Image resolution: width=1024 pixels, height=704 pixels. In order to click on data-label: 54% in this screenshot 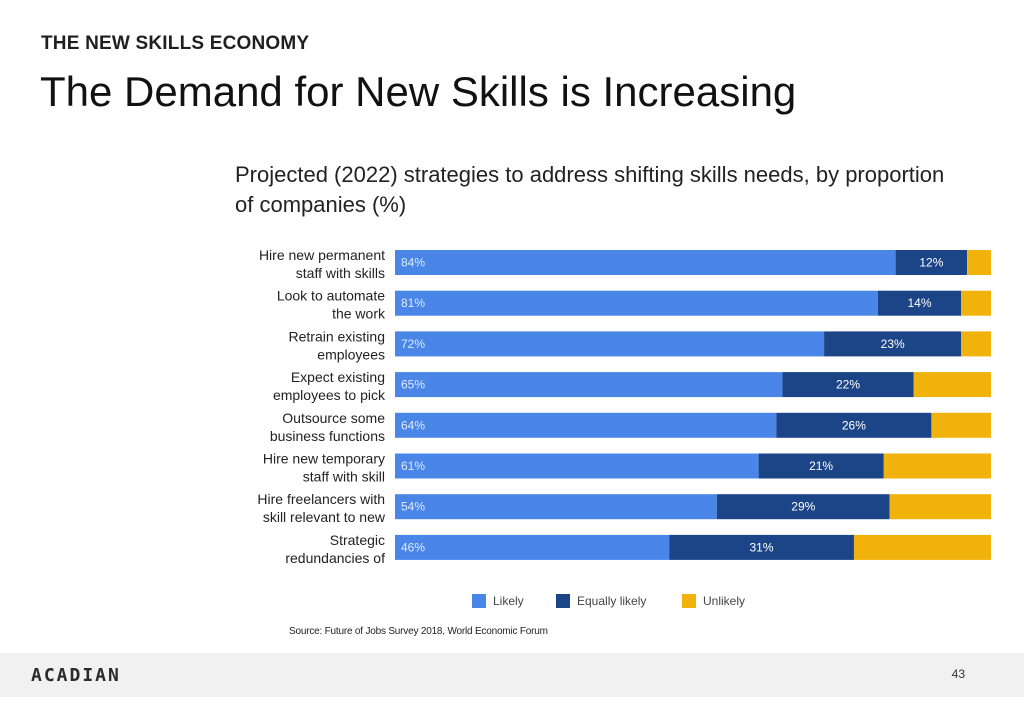, I will do `click(413, 507)`.